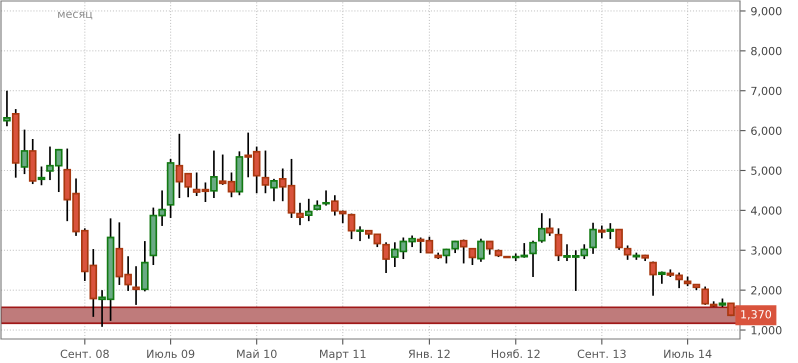 The width and height of the screenshot is (798, 363). What do you see at coordinates (756, 315) in the screenshot?
I see `annotation: 1,370` at bounding box center [756, 315].